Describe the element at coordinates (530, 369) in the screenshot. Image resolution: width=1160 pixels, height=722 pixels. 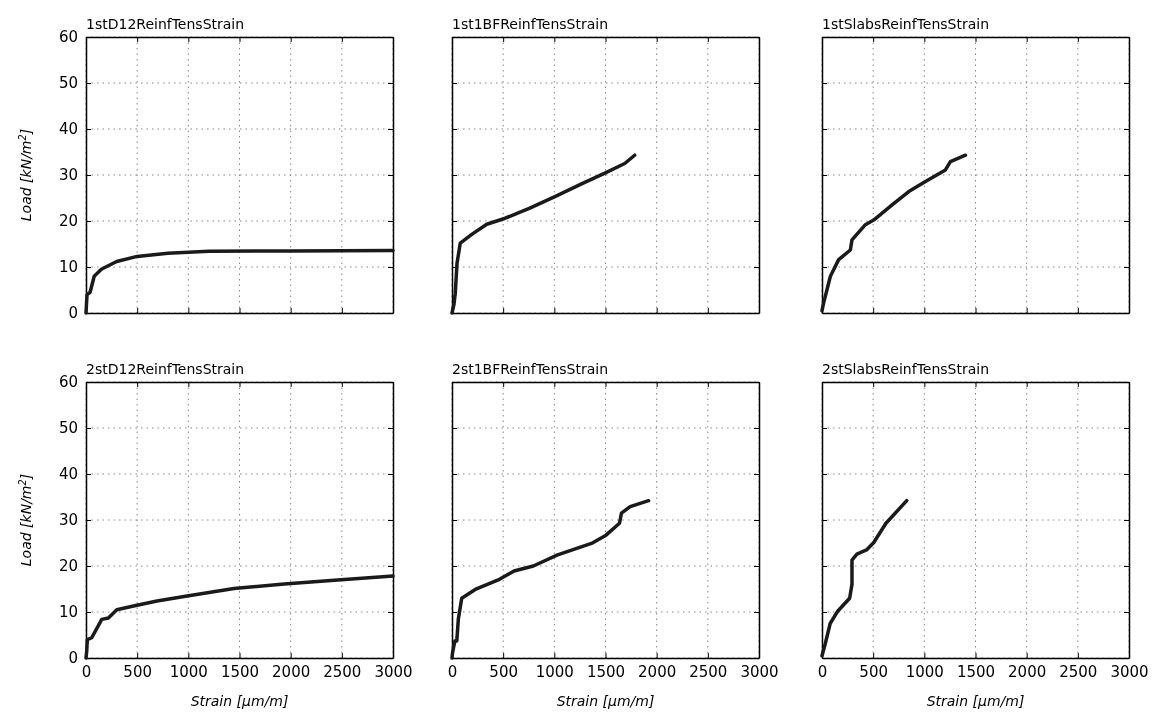
I see `chart-title: 2st1BFReinfTensStrain` at that location.